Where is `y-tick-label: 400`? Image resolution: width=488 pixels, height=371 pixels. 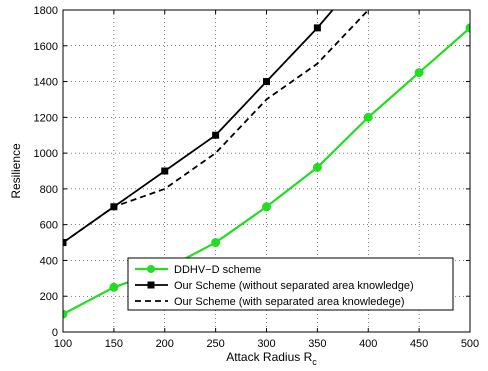
y-tick-label: 400 is located at coordinates (49, 261).